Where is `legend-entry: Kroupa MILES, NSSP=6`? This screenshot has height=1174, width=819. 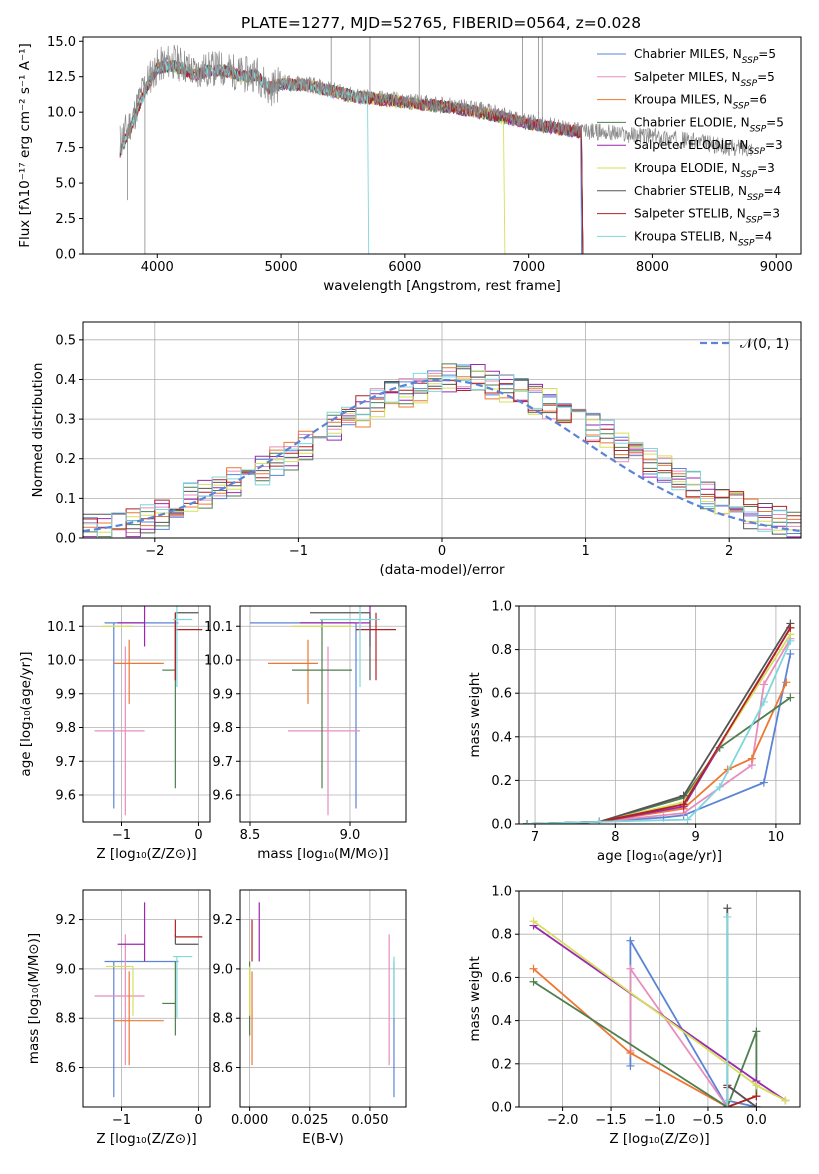
legend-entry: Kroupa MILES, NSSP=6 is located at coordinates (700, 102).